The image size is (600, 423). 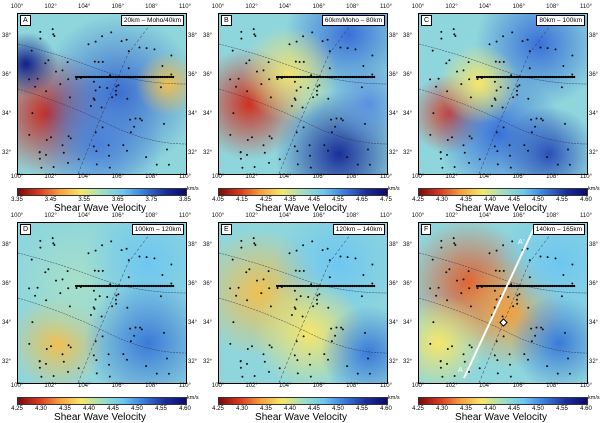 What do you see at coordinates (285, 386) in the screenshot?
I see `lon-label-bottom: 104°` at bounding box center [285, 386].